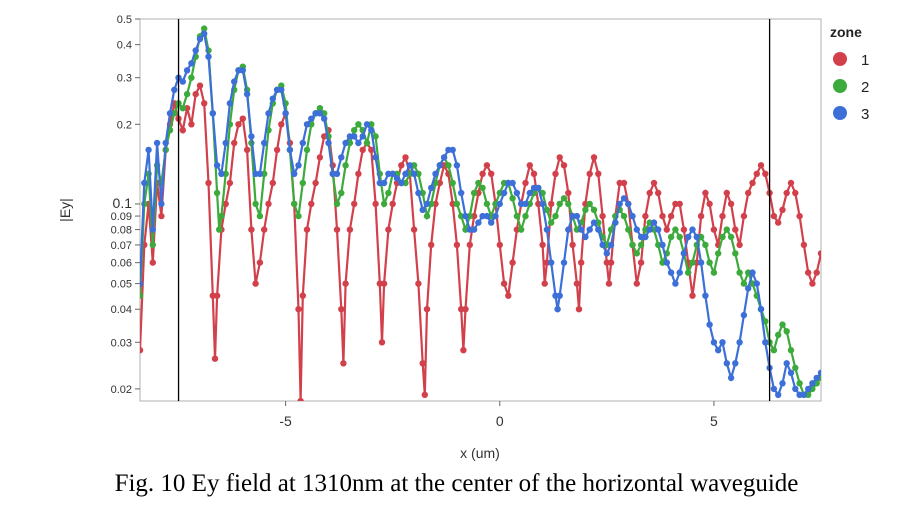  I want to click on y-tick-label: 0.05, so click(121, 285).